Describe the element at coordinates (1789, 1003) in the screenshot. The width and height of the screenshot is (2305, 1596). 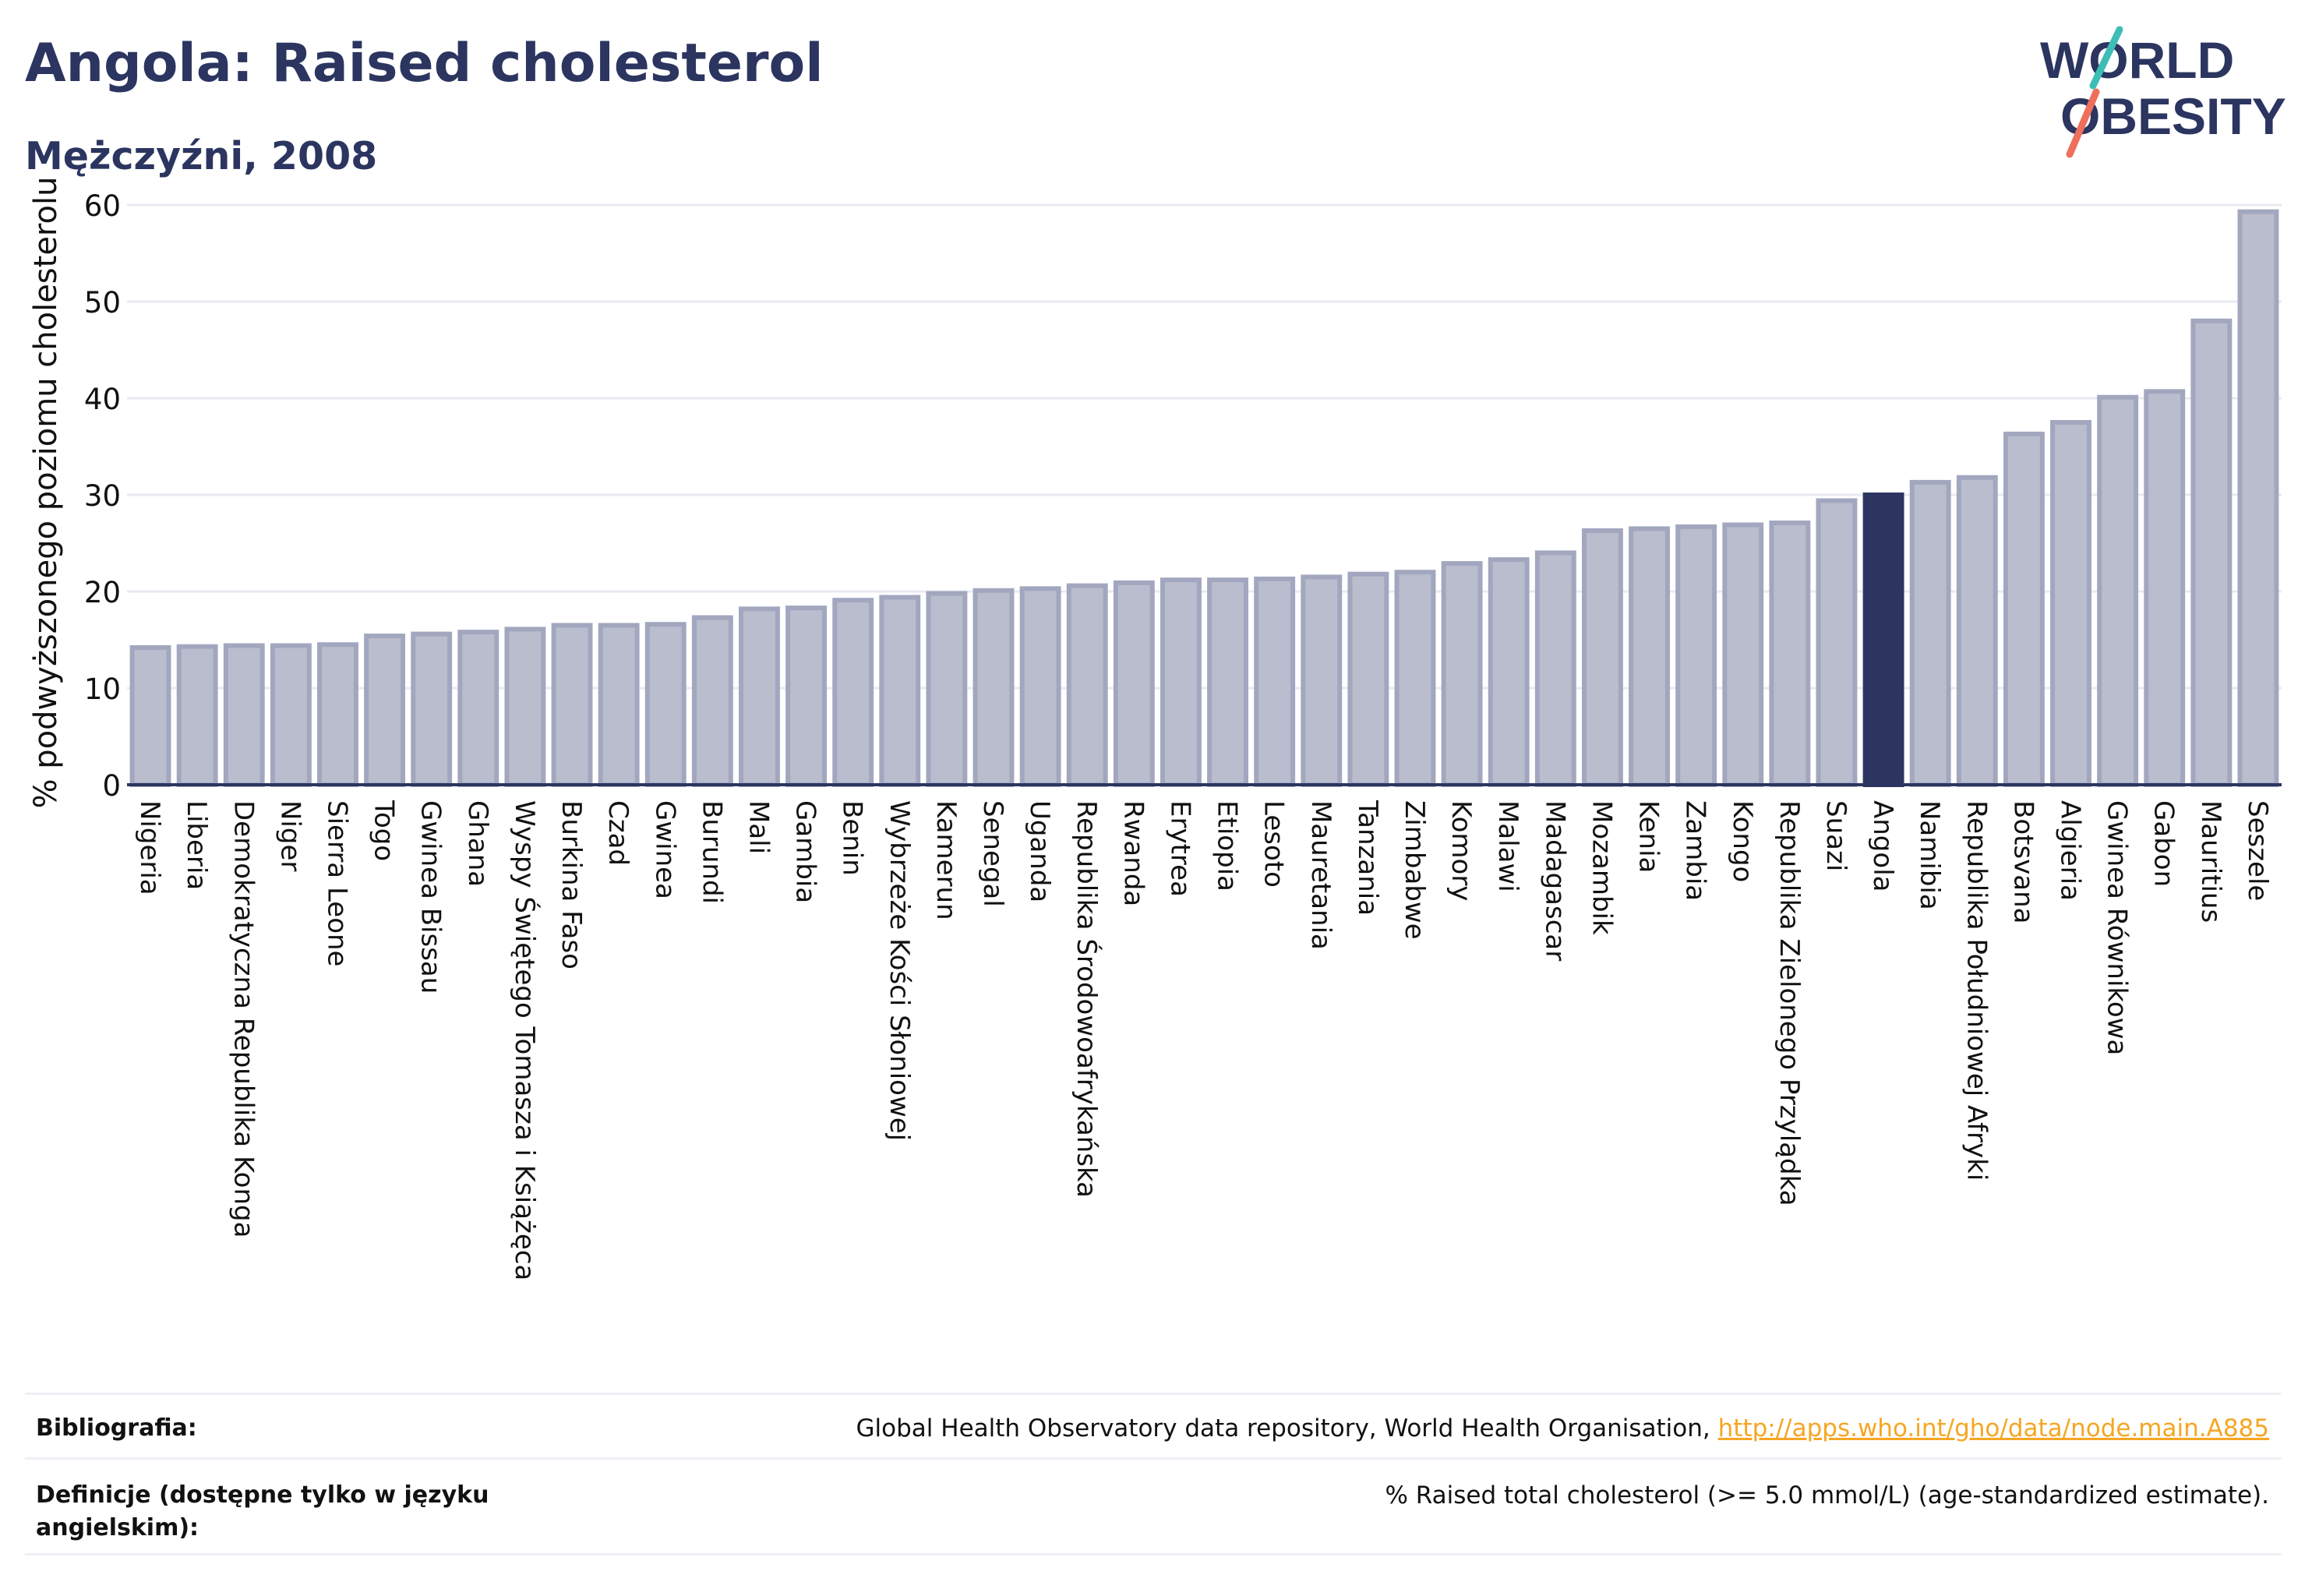
I see `x-tick-label: Republika Zielonego Przylądka` at that location.